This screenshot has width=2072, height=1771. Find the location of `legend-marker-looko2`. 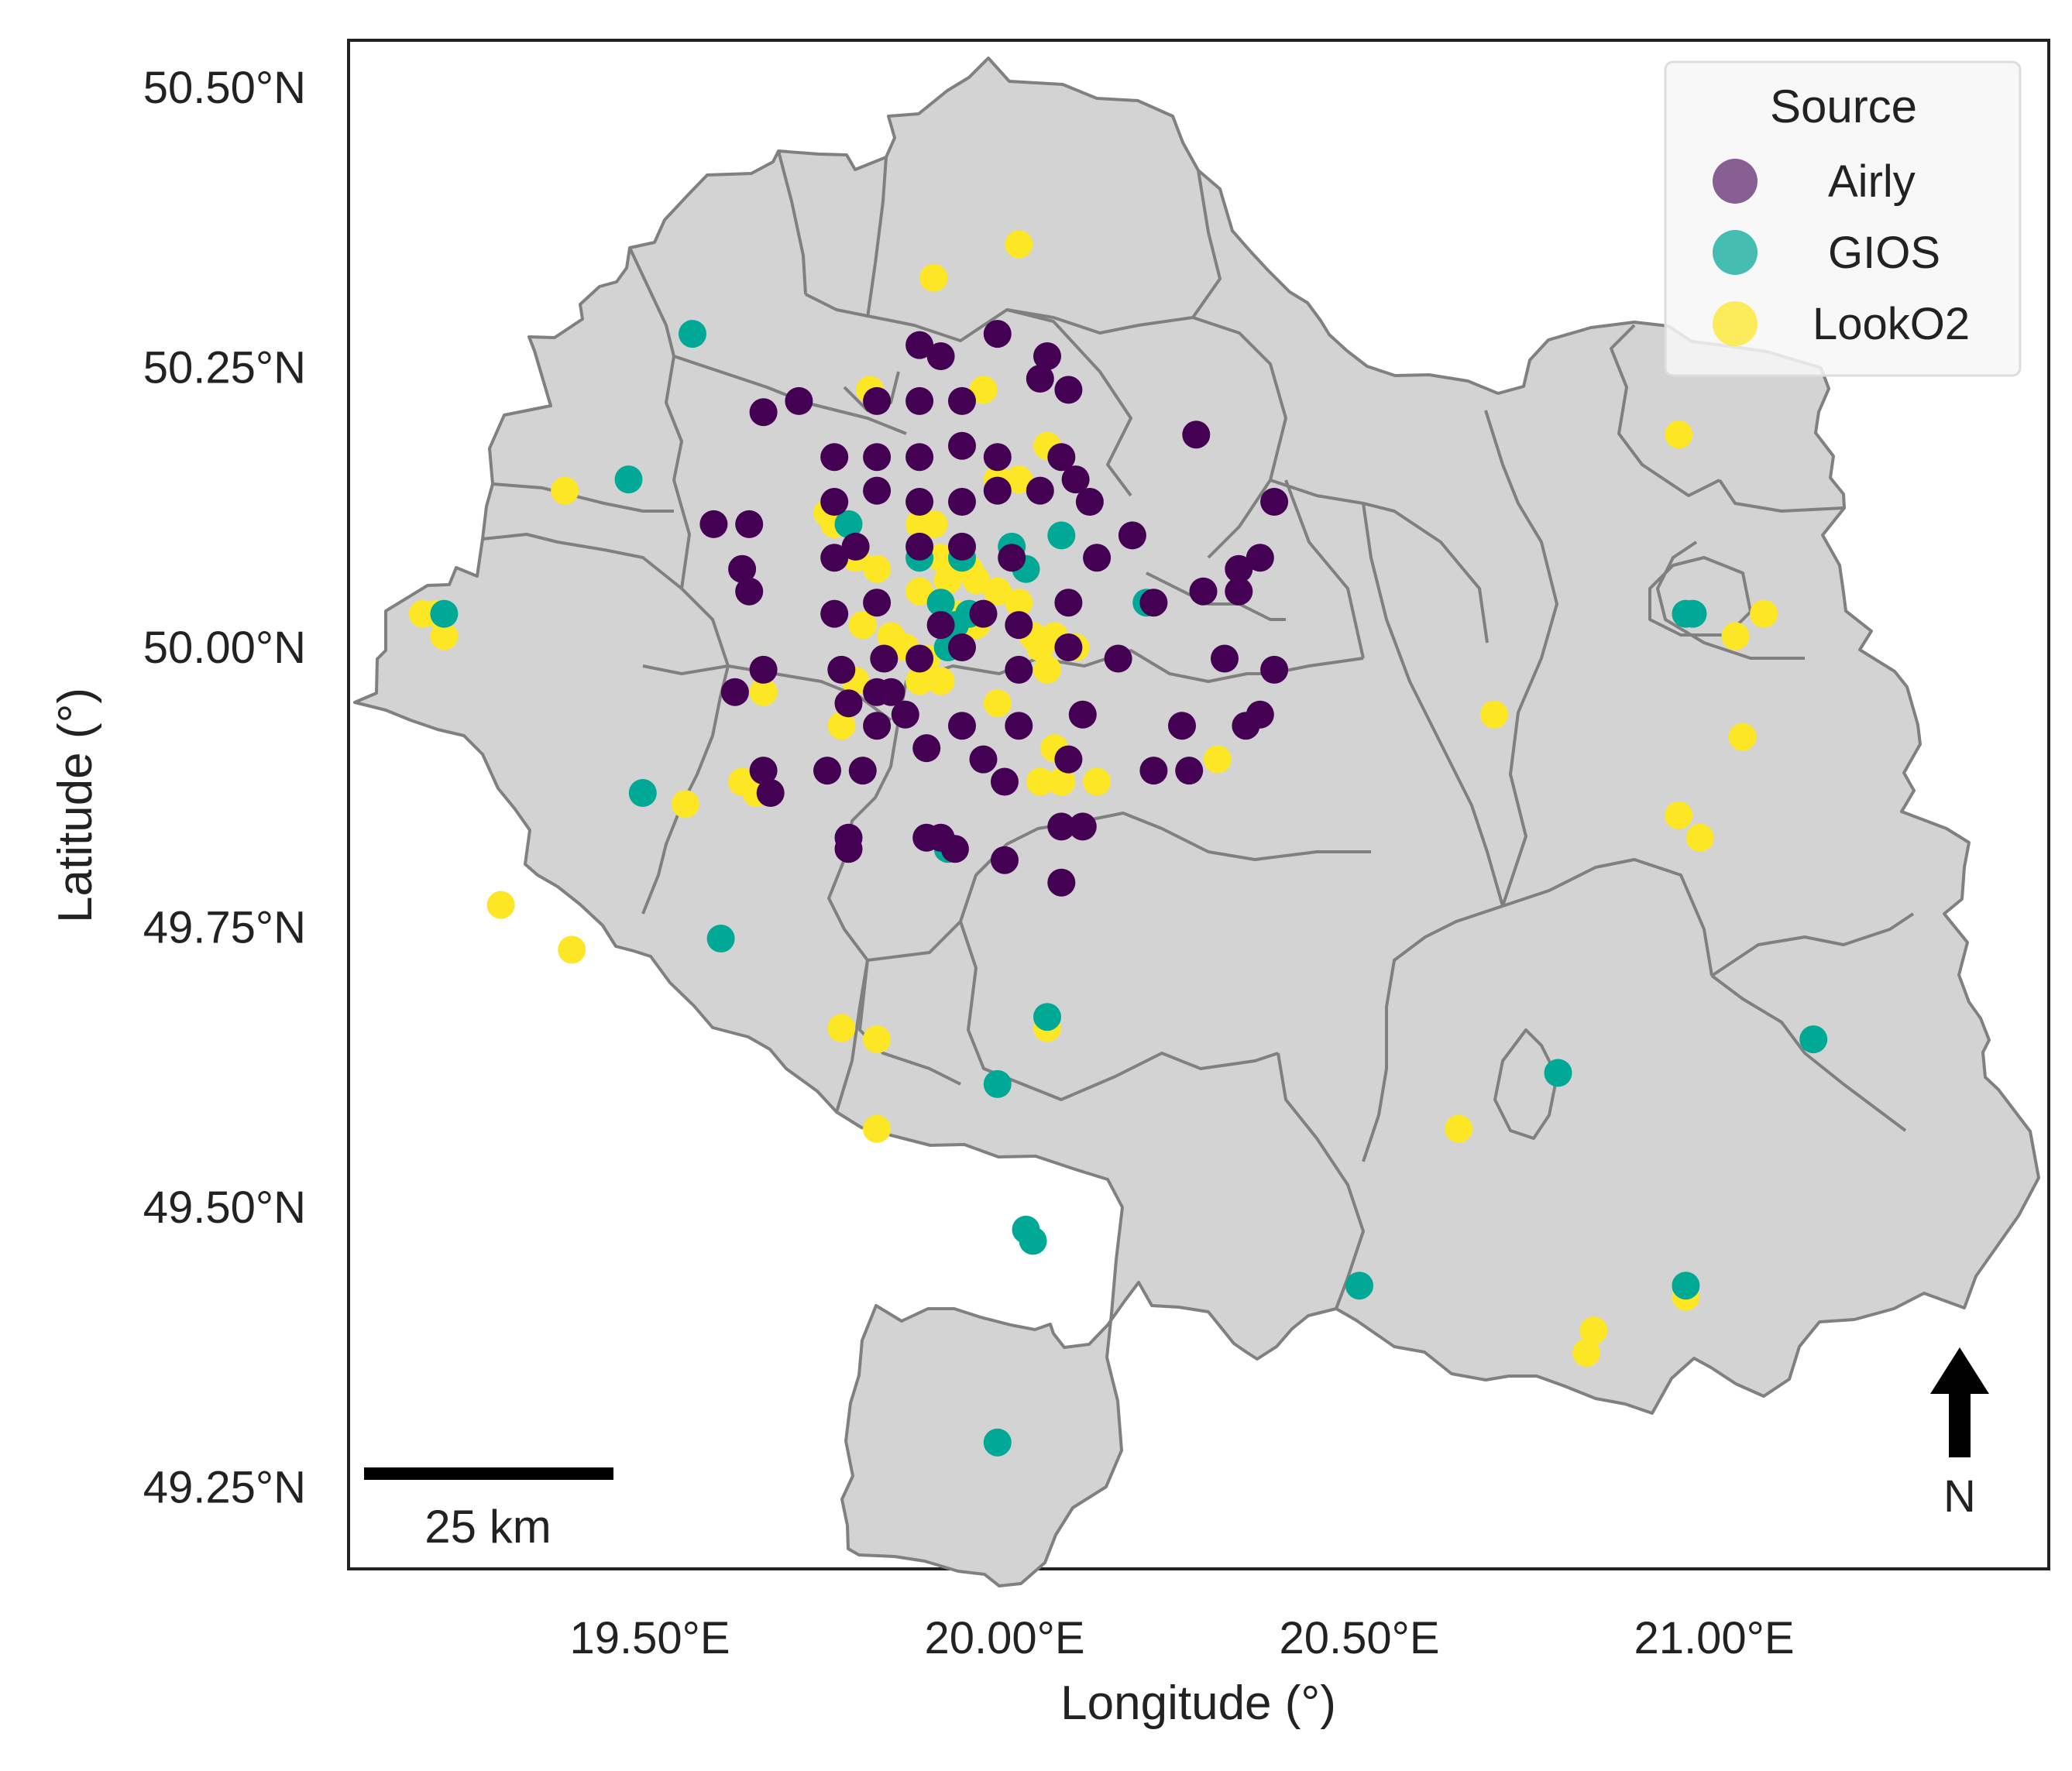

legend-marker-looko2 is located at coordinates (1735, 323).